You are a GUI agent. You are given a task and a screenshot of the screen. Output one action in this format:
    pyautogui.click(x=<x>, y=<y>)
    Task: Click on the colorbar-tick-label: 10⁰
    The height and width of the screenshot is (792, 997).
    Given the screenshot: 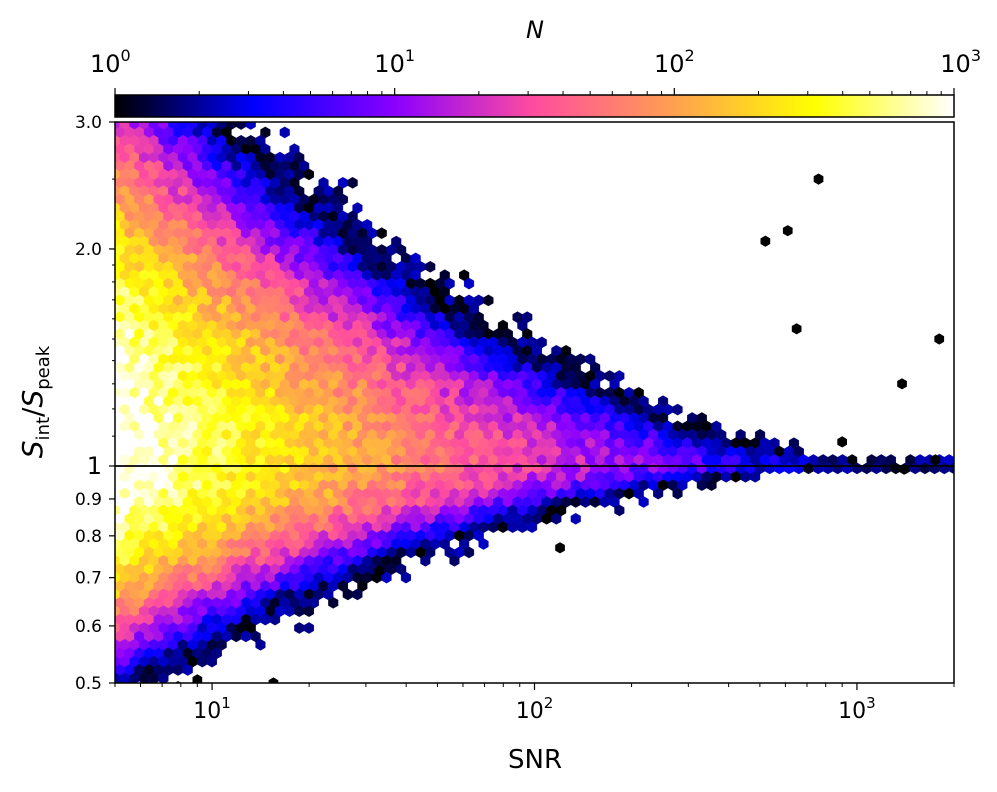 What is the action you would take?
    pyautogui.click(x=110, y=62)
    